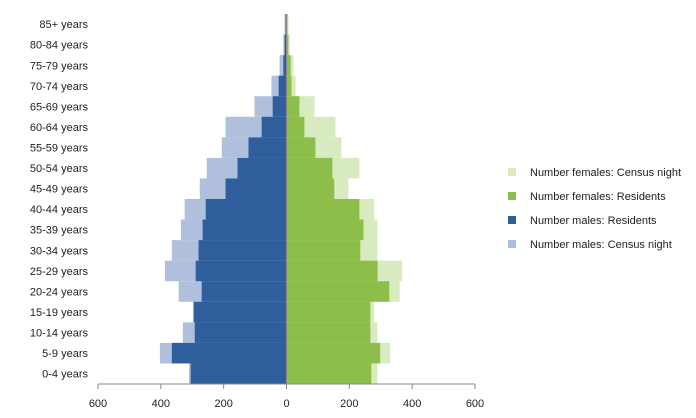 The image size is (696, 418). Describe the element at coordinates (59, 251) in the screenshot. I see `y-tick-label: 30-34 years` at that location.